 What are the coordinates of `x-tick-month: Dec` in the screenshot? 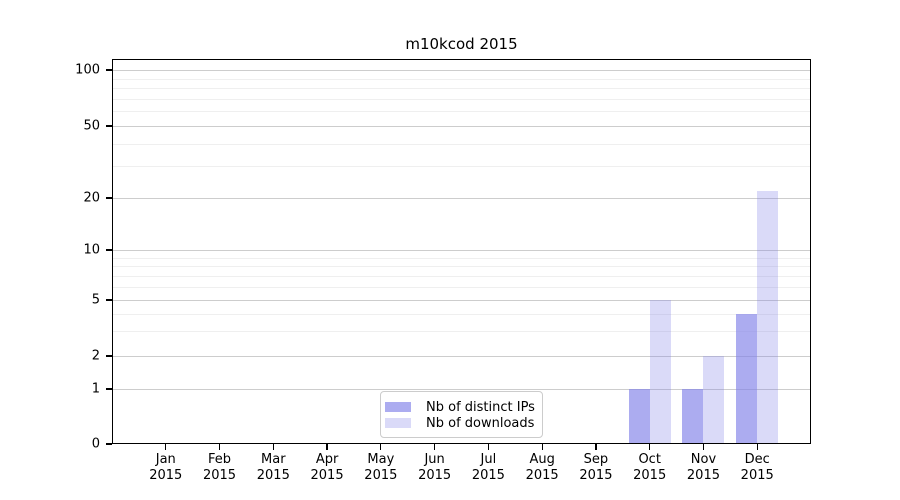 It's located at (757, 459).